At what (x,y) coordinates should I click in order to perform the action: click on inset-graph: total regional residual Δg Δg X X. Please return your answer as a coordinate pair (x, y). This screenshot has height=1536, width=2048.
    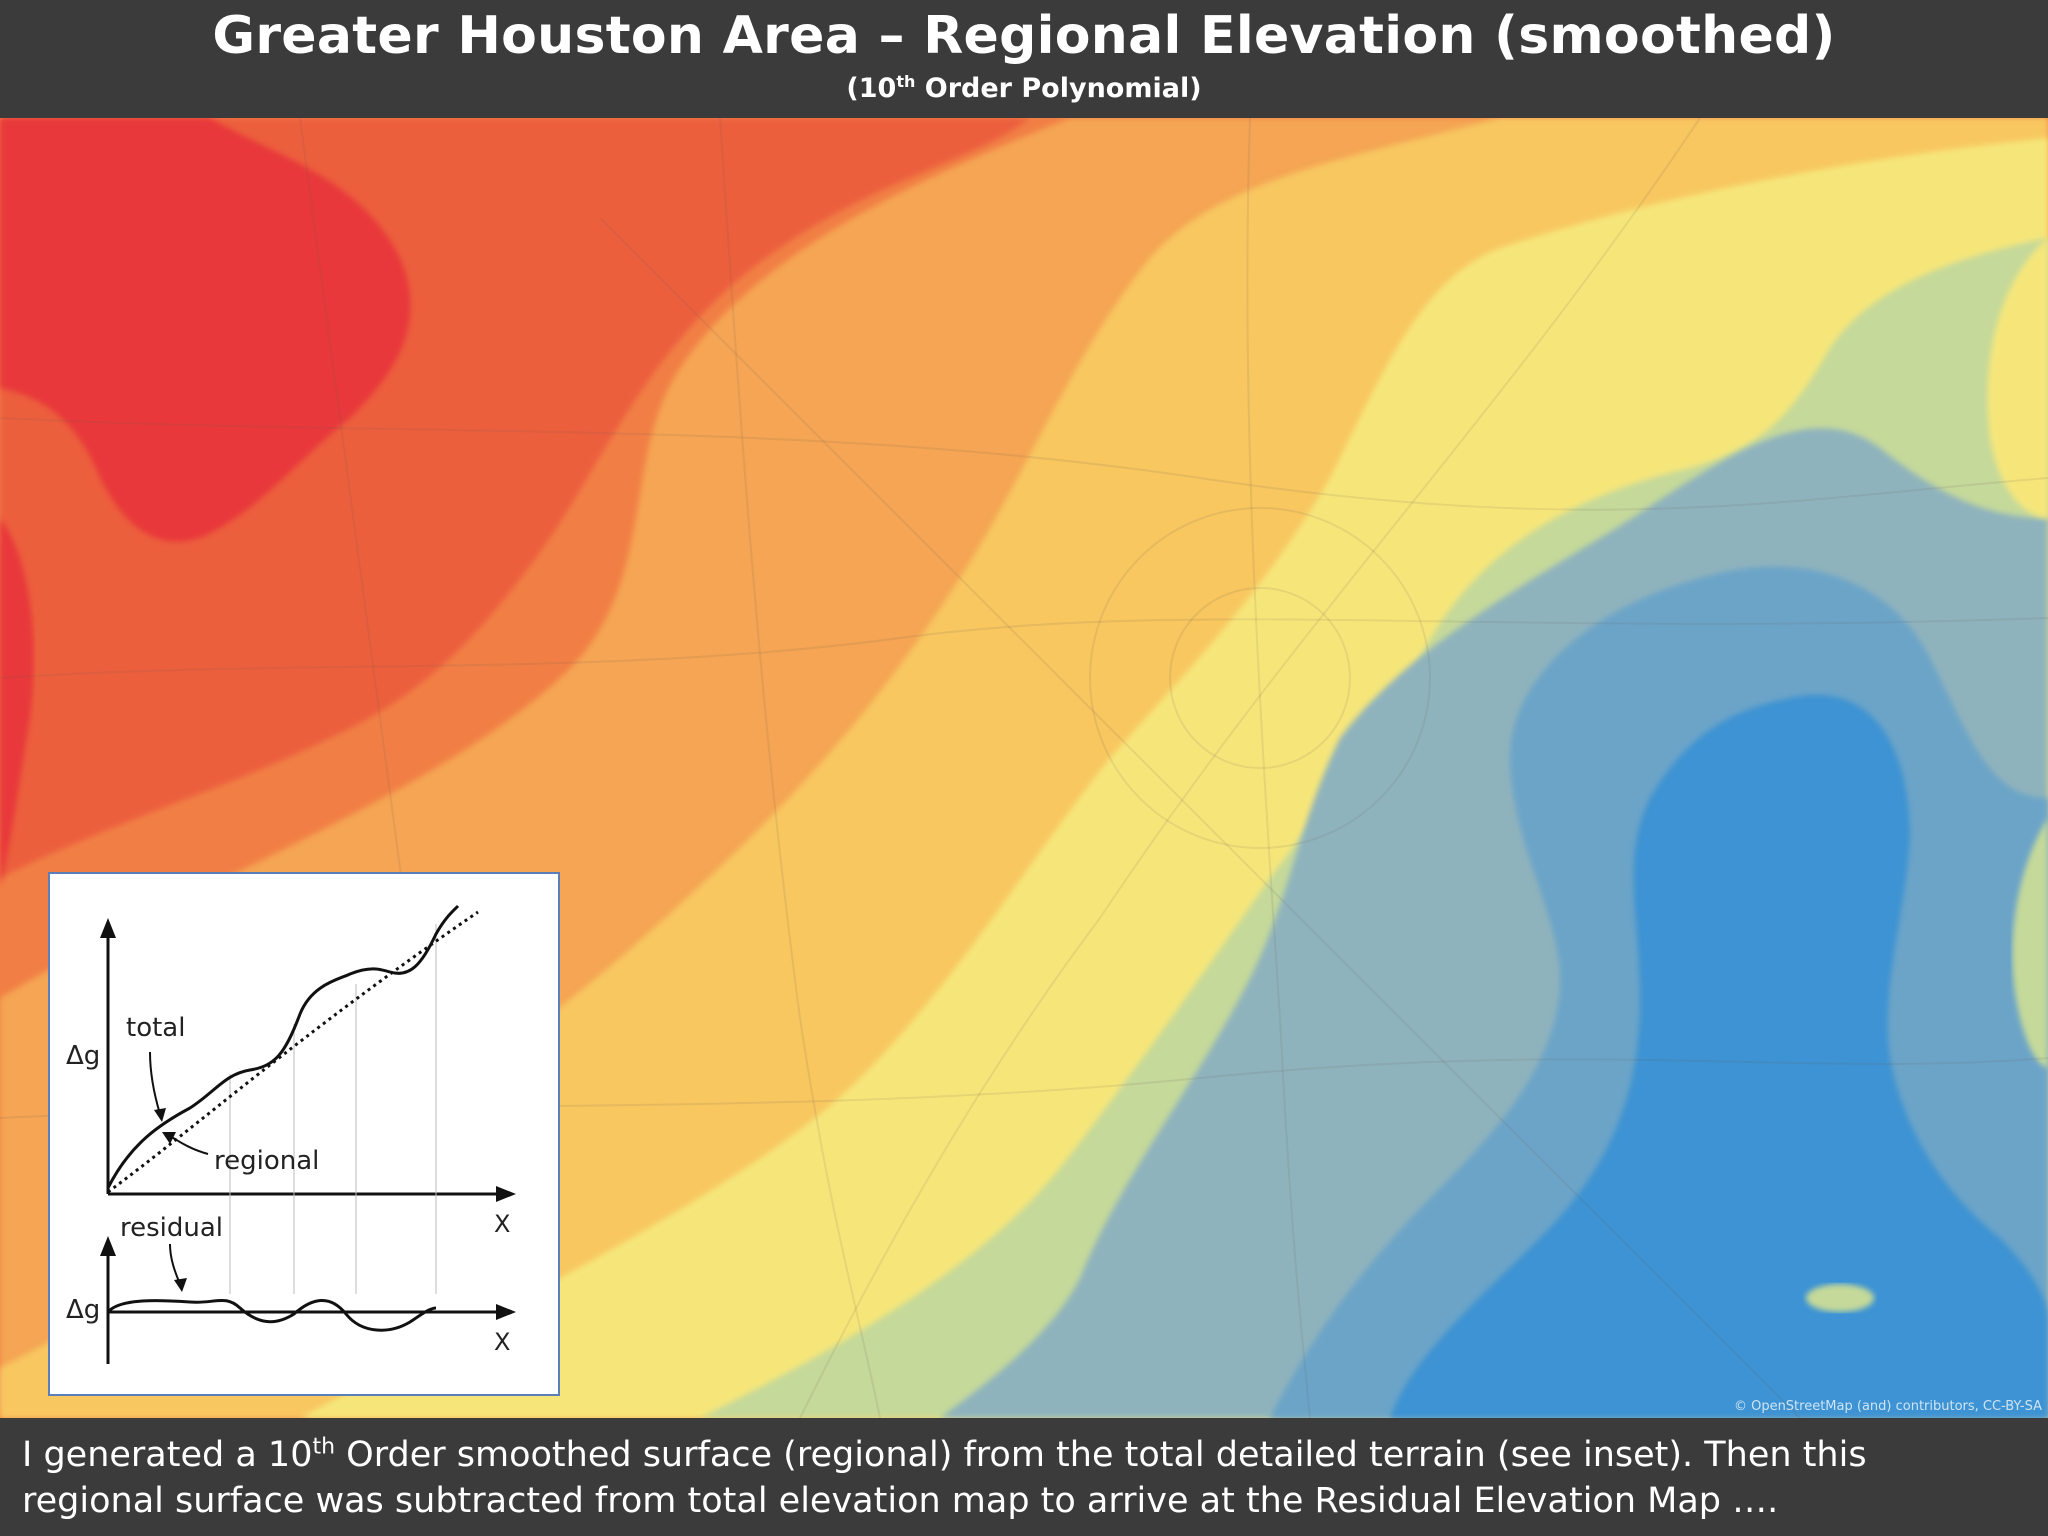
    Looking at the image, I should click on (291, 1134).